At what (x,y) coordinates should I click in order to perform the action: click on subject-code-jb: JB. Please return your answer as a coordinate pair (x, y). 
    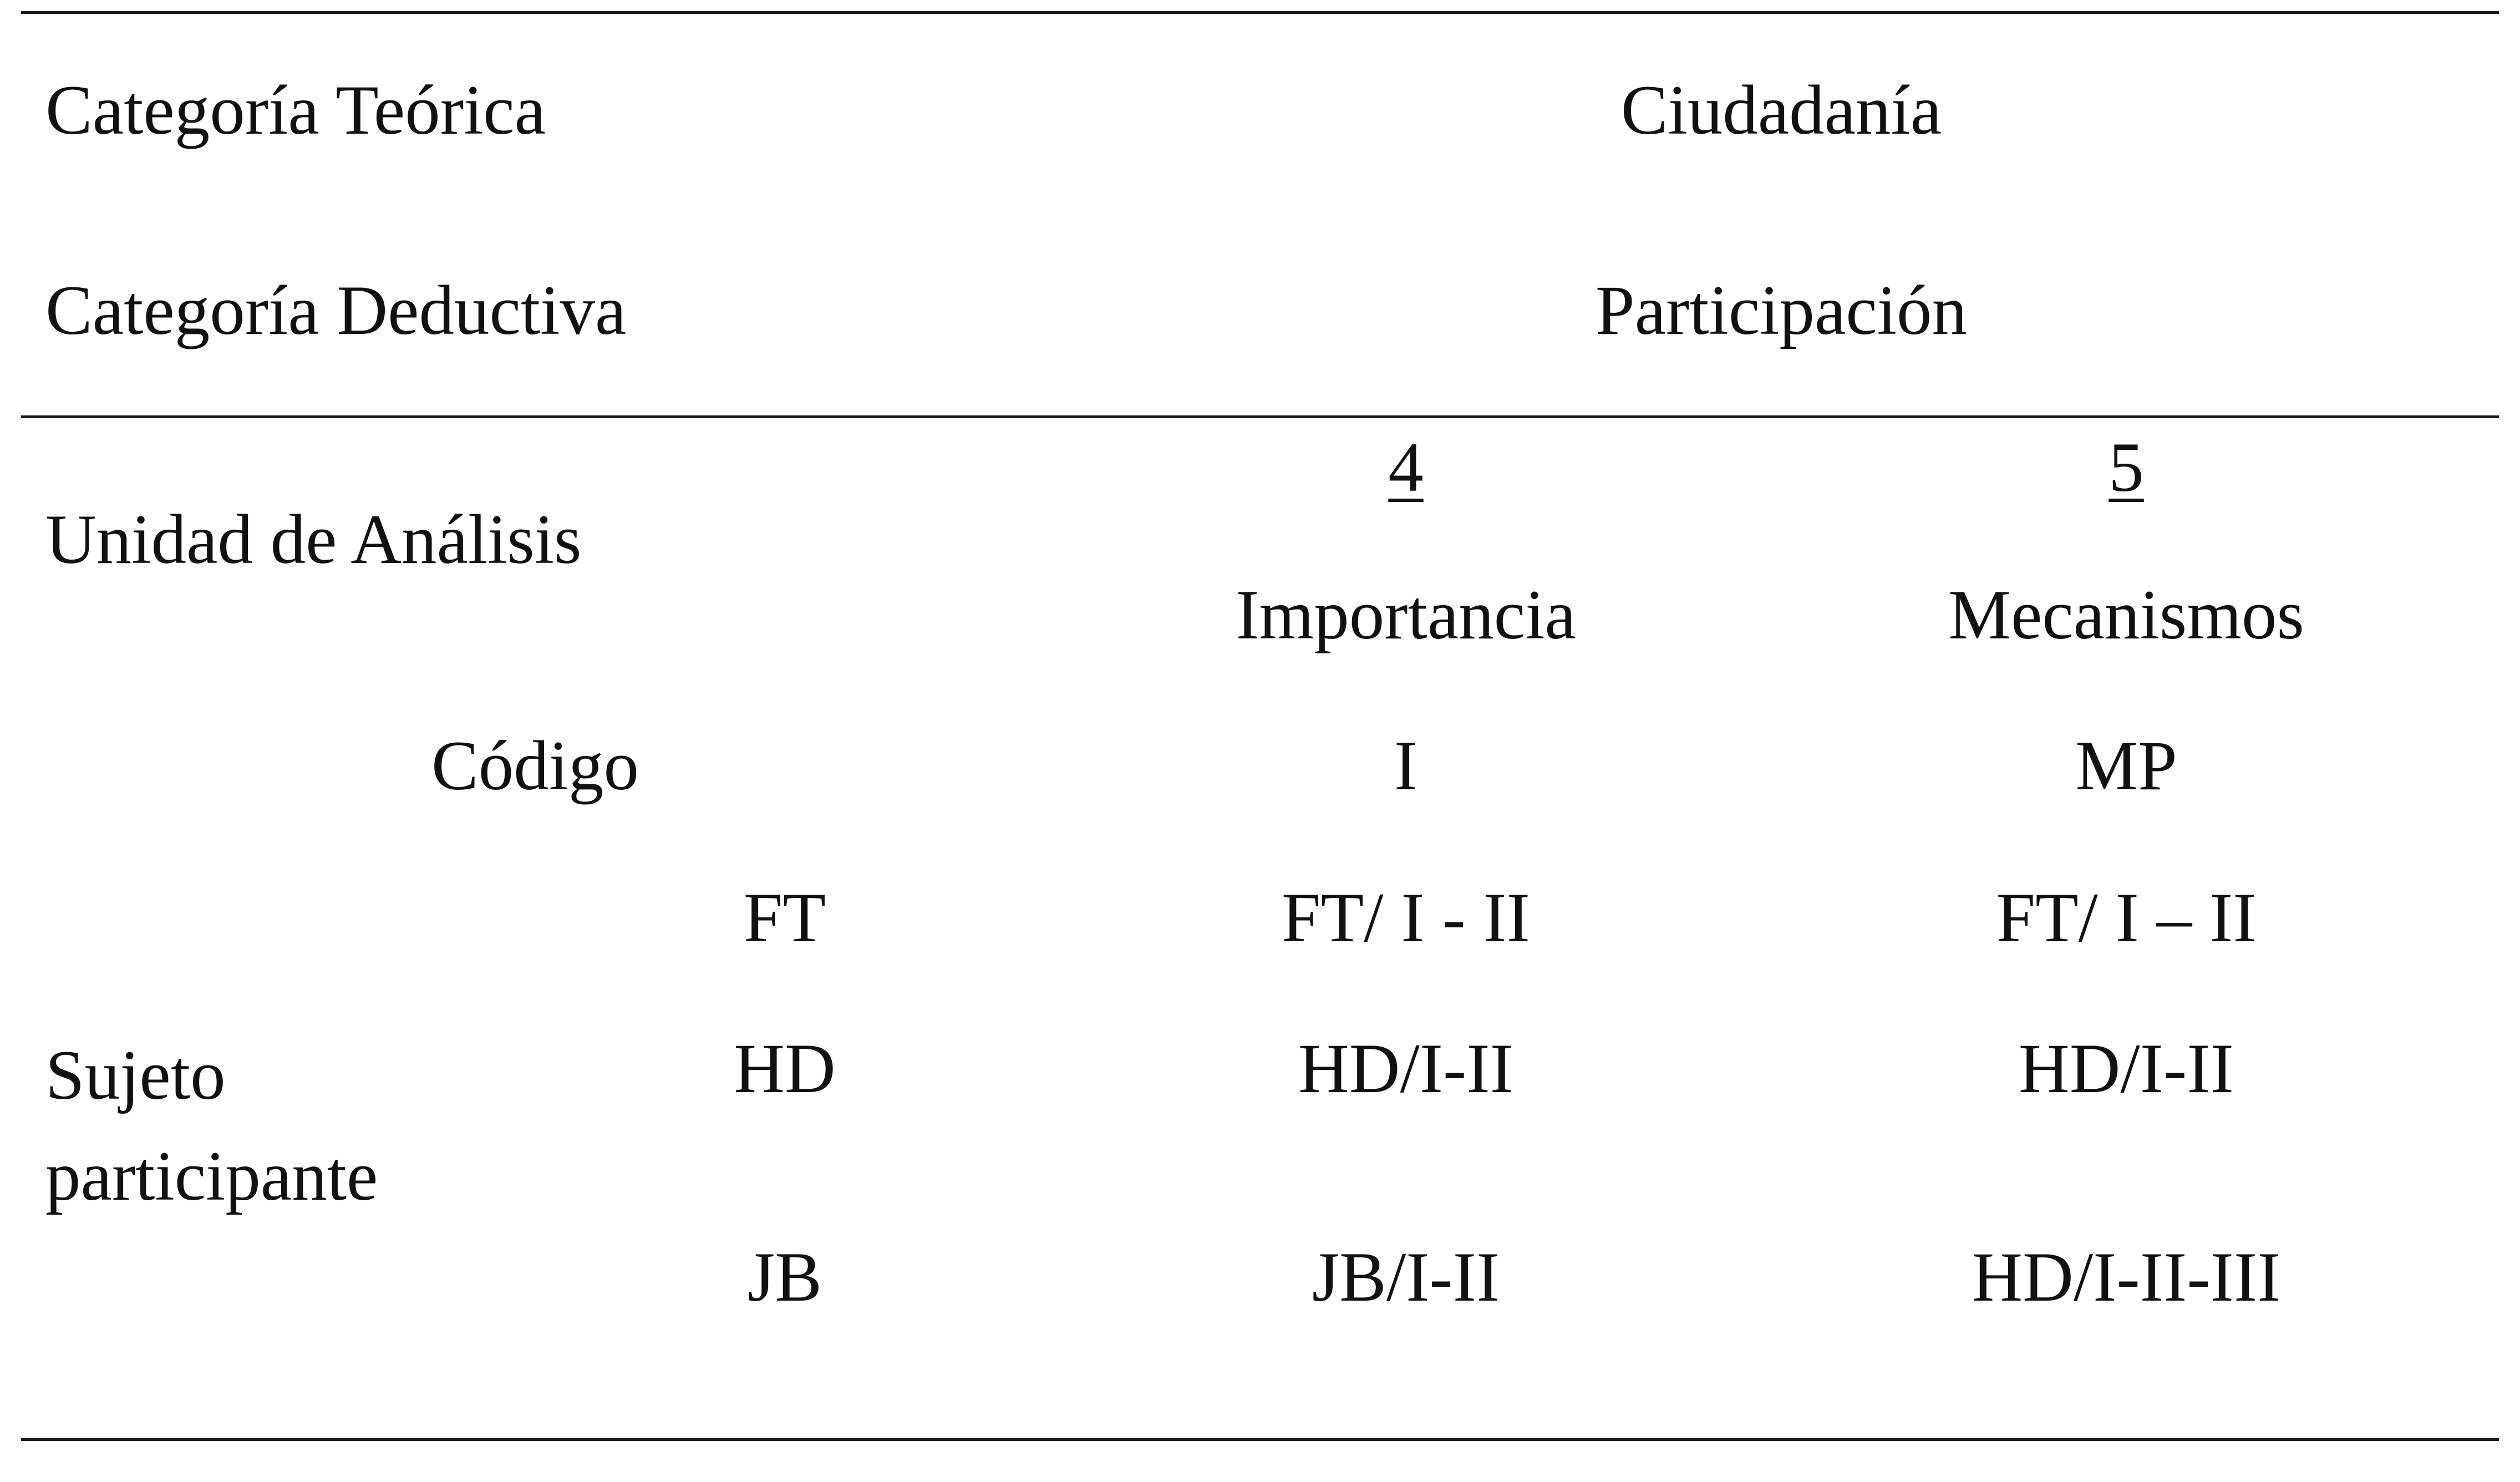
    Looking at the image, I should click on (784, 1277).